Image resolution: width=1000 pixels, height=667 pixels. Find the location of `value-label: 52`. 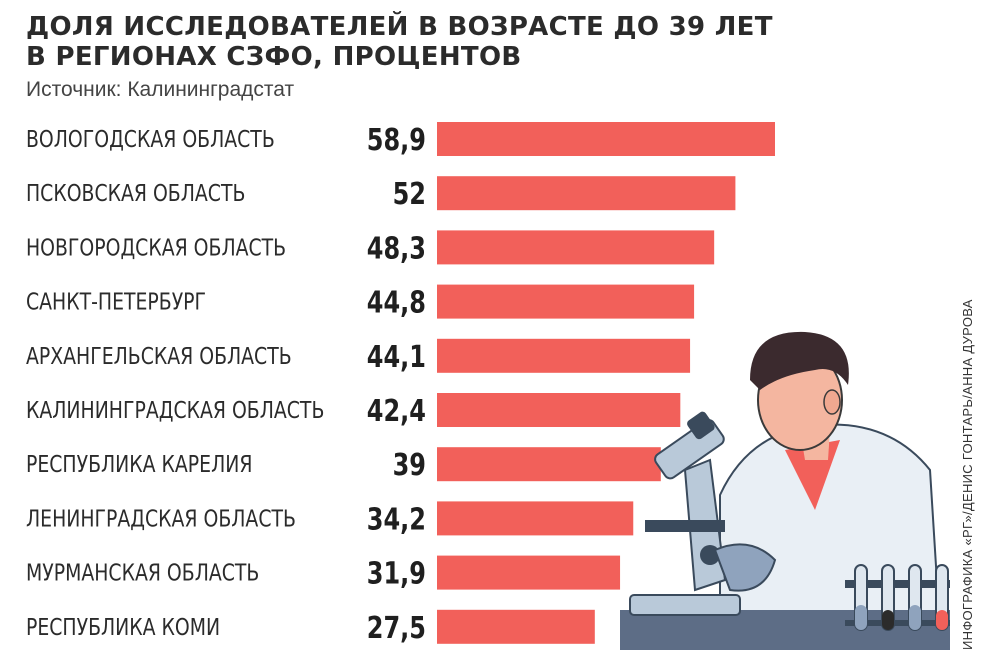

value-label: 52 is located at coordinates (409, 195).